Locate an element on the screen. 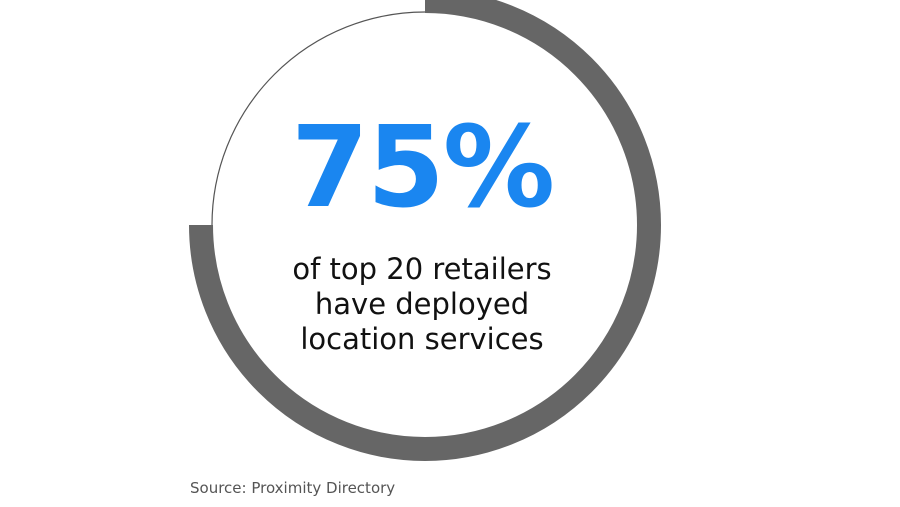 The height and width of the screenshot is (507, 900). caption-line-3: location services is located at coordinates (422, 339).